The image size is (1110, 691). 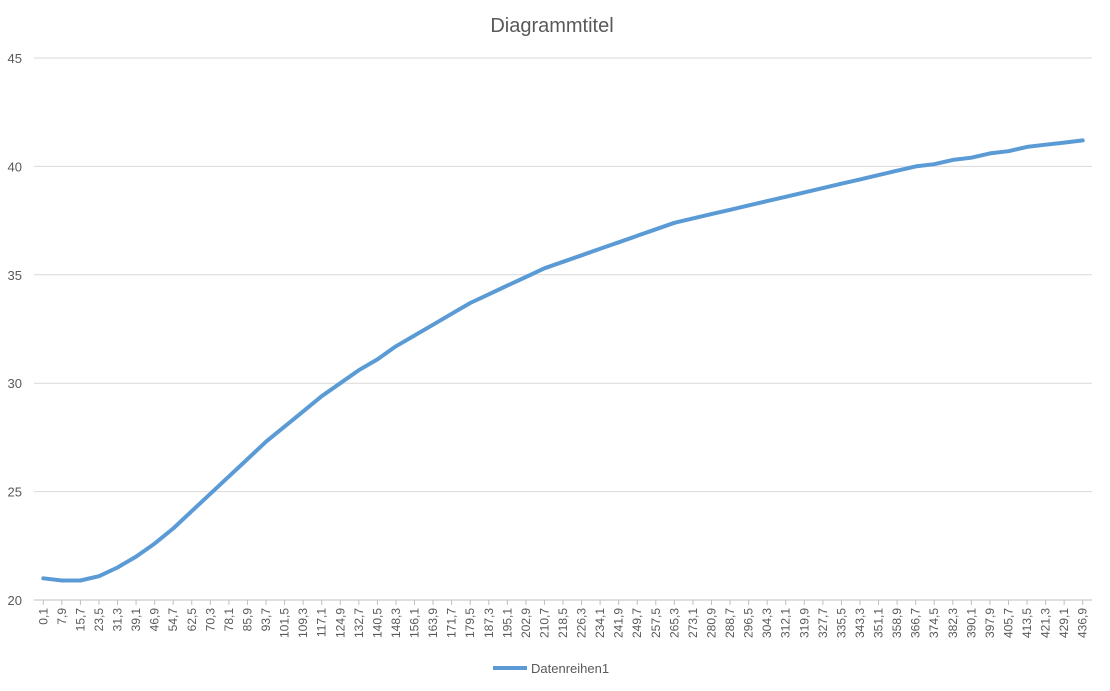 What do you see at coordinates (953, 623) in the screenshot?
I see `x-tick-label: 382,3` at bounding box center [953, 623].